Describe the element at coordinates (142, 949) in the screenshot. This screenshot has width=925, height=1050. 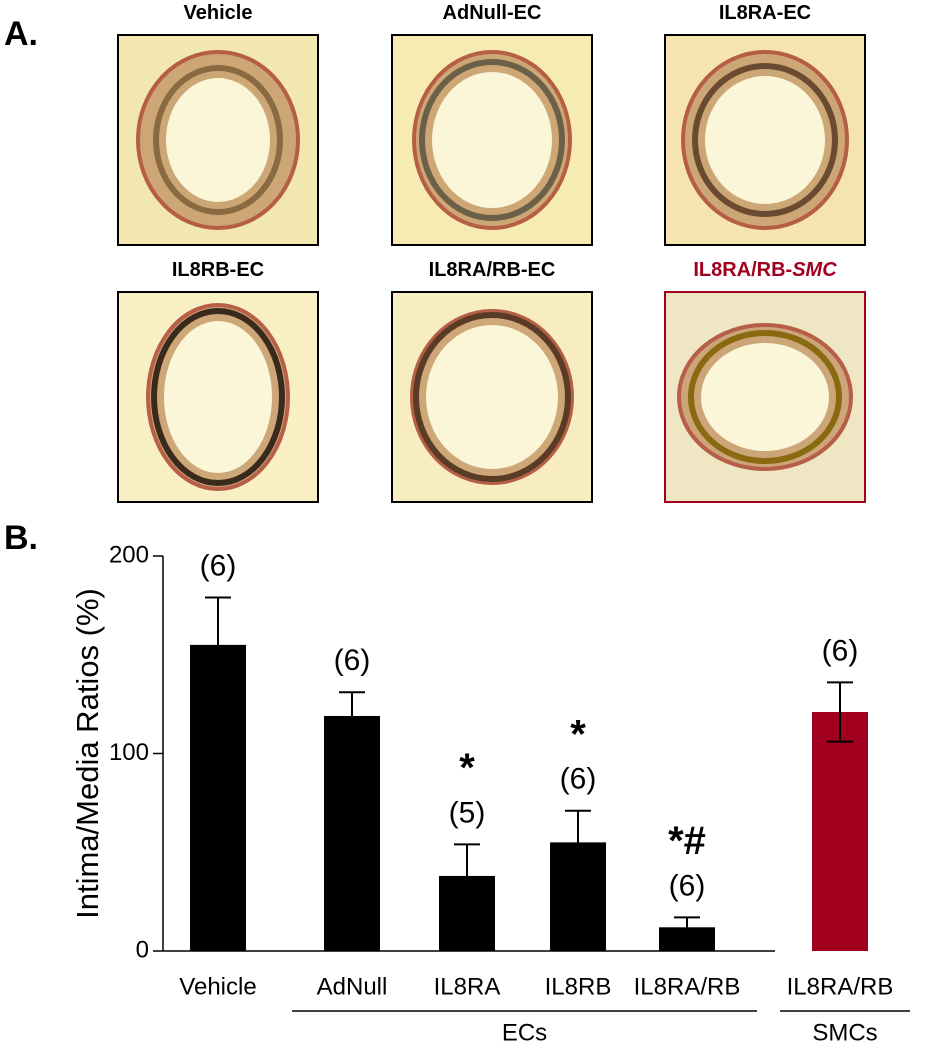
I see `y-tick-label: 0` at that location.